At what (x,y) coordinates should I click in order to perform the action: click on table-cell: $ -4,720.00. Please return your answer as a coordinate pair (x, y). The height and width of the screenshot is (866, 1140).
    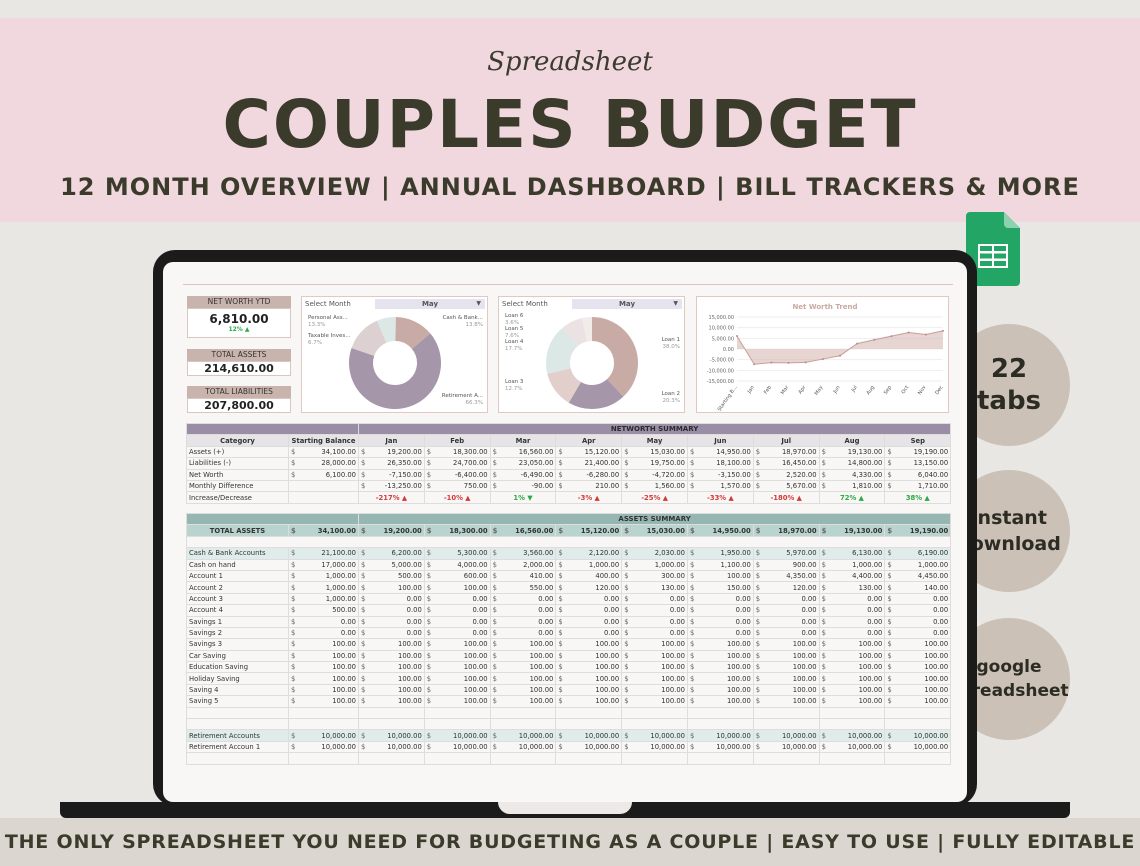
    Looking at the image, I should click on (654, 474).